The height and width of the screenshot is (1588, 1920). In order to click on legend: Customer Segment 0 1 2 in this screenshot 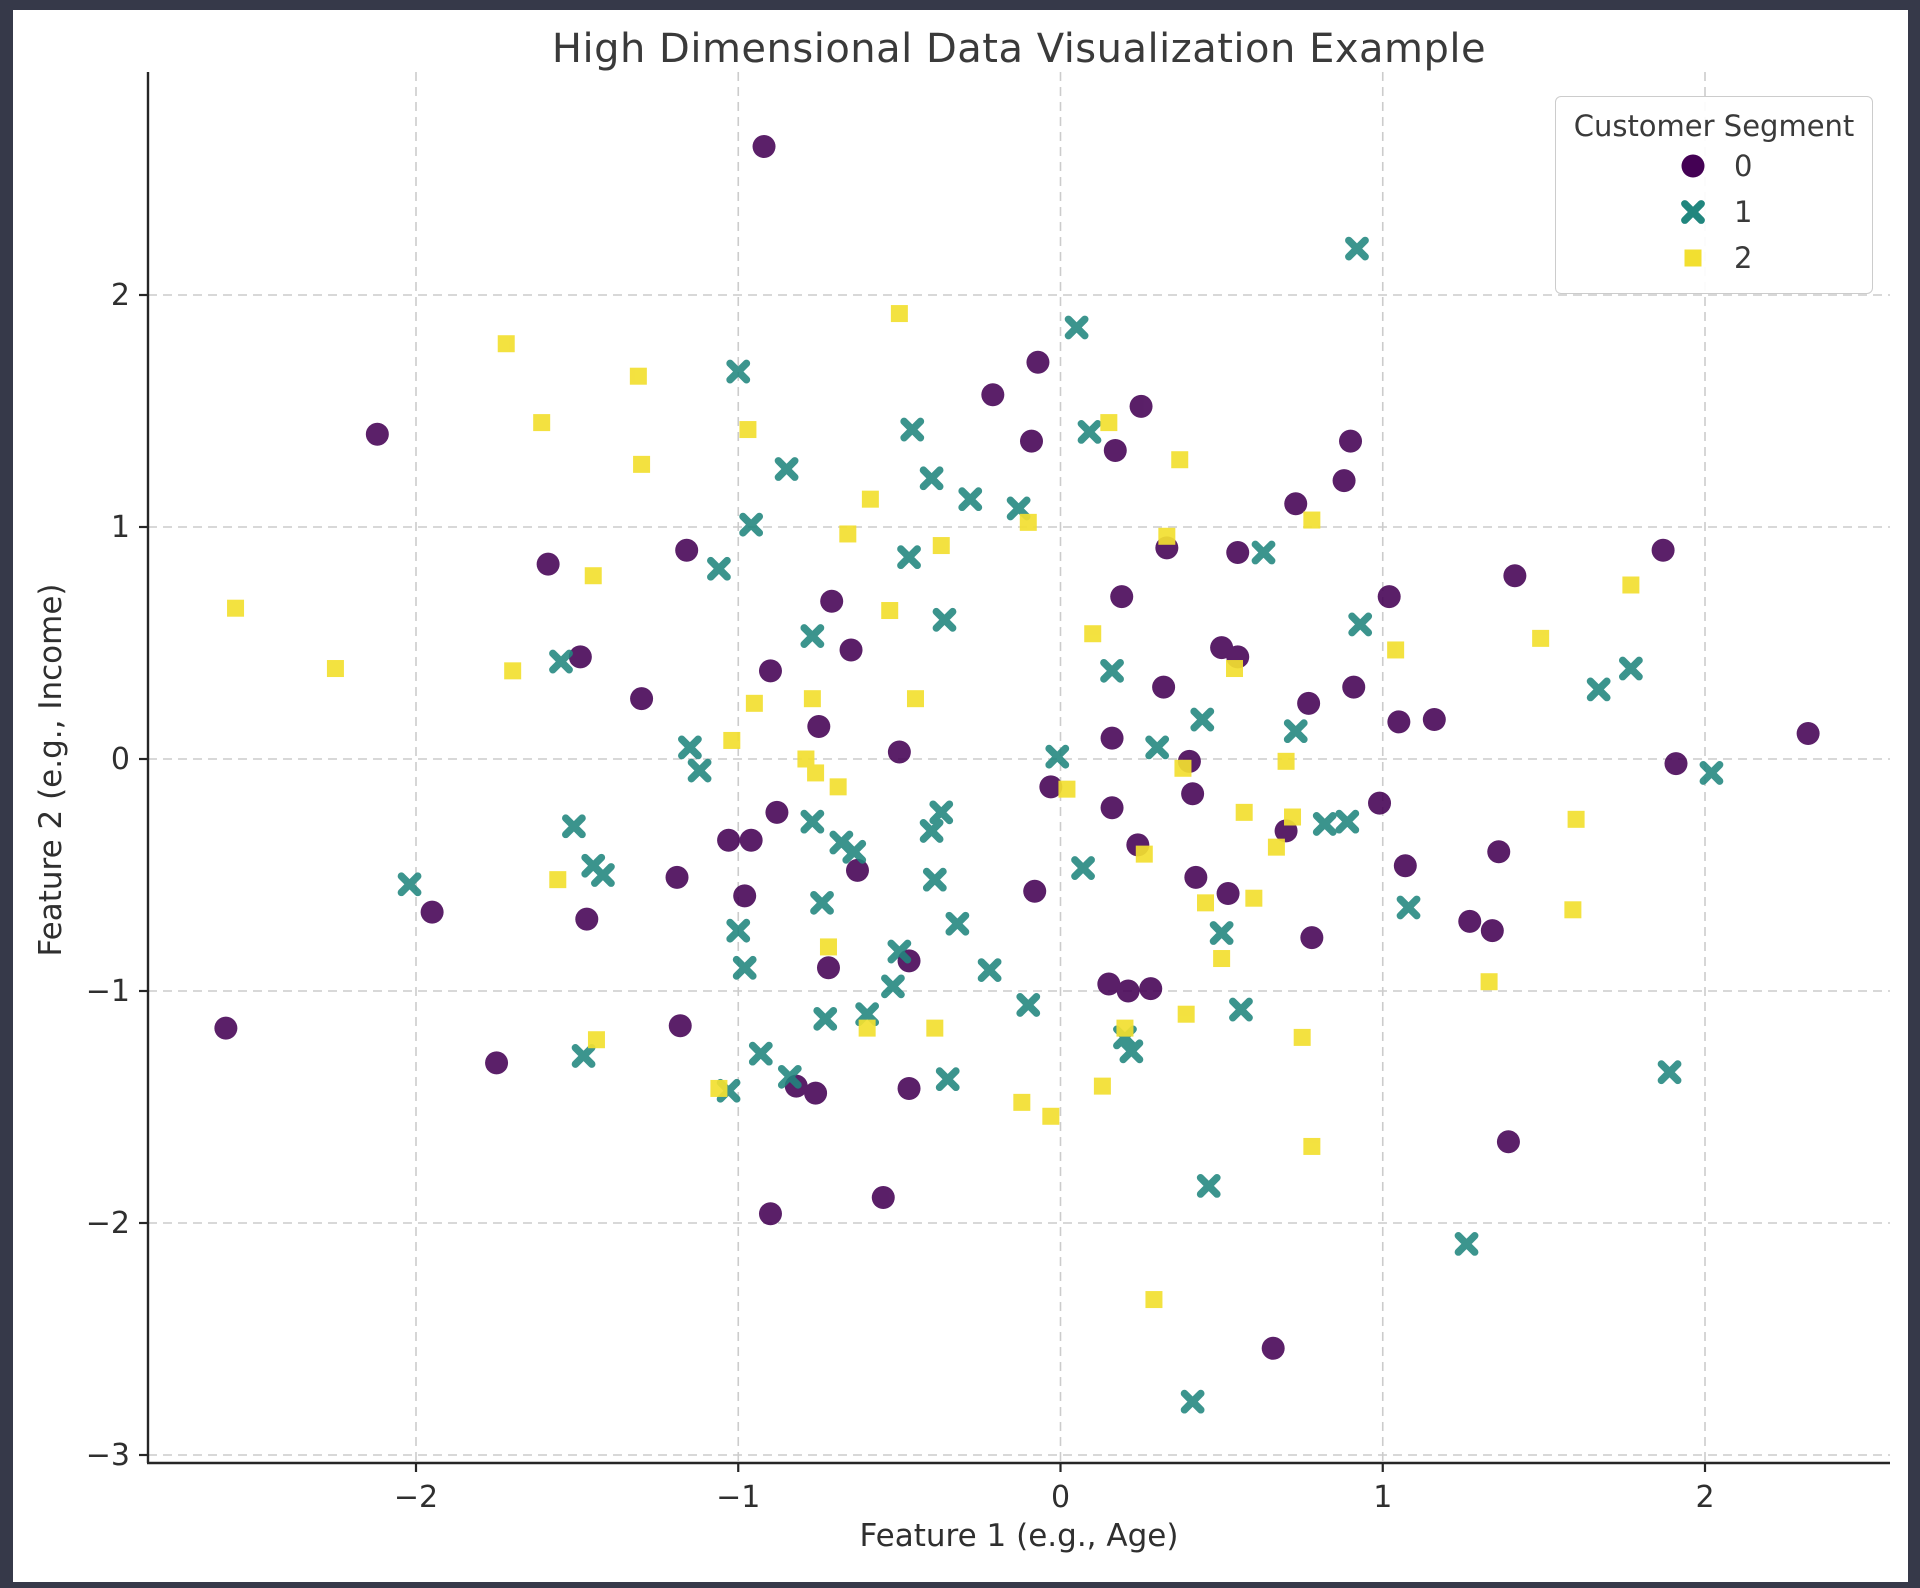, I will do `click(1714, 195)`.